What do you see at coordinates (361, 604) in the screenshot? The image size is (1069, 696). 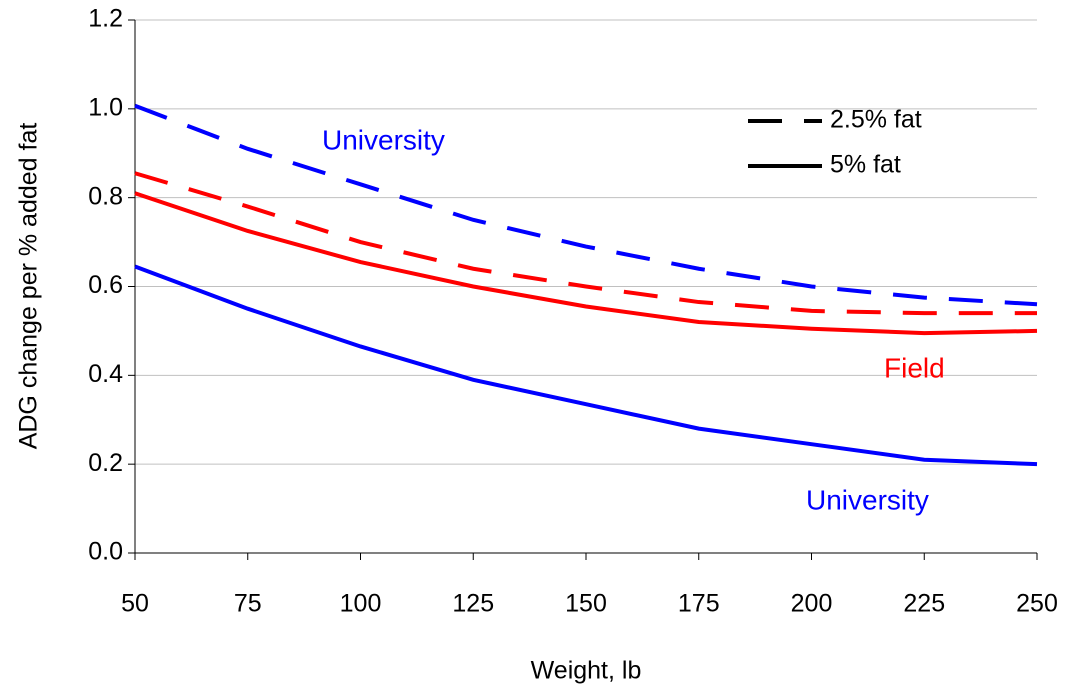 I see `x-tick-label: 100` at bounding box center [361, 604].